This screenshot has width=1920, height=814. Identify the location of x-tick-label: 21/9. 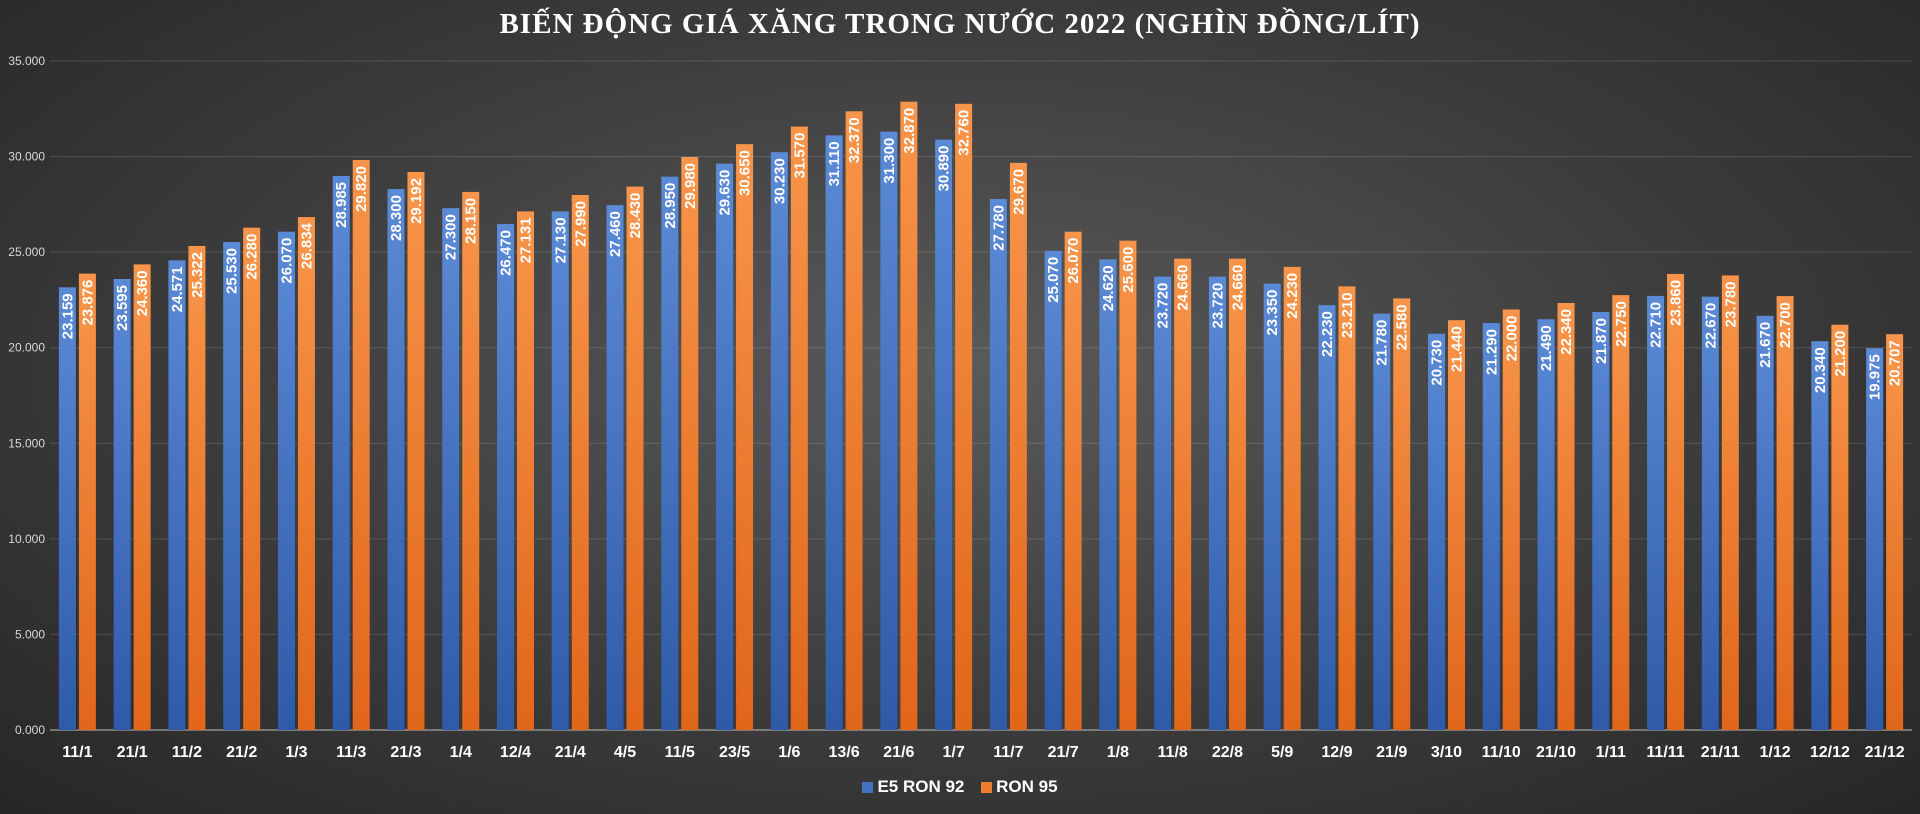
(1391, 752).